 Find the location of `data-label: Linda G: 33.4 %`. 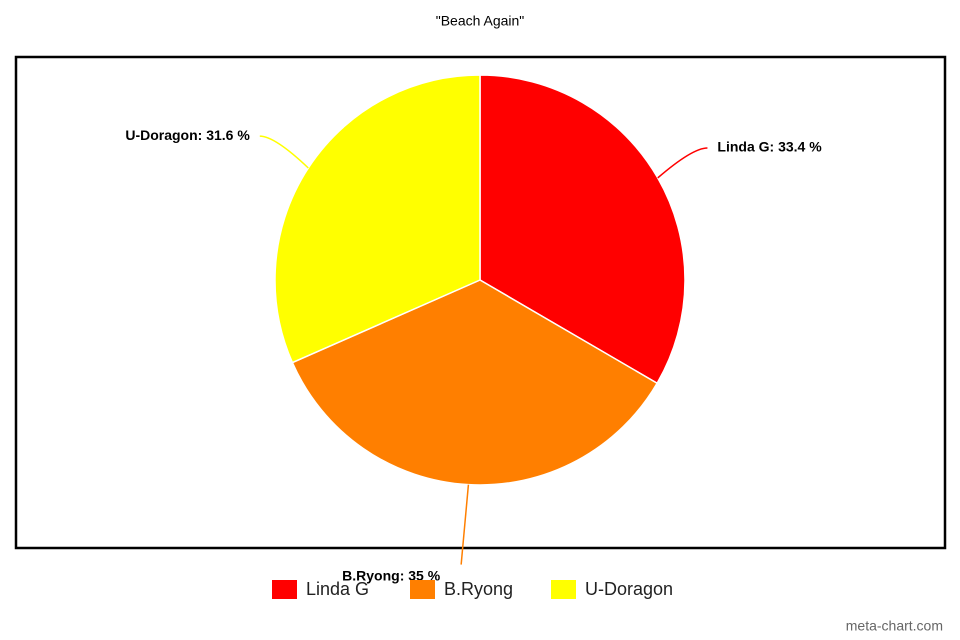

data-label: Linda G: 33.4 % is located at coordinates (769, 147).